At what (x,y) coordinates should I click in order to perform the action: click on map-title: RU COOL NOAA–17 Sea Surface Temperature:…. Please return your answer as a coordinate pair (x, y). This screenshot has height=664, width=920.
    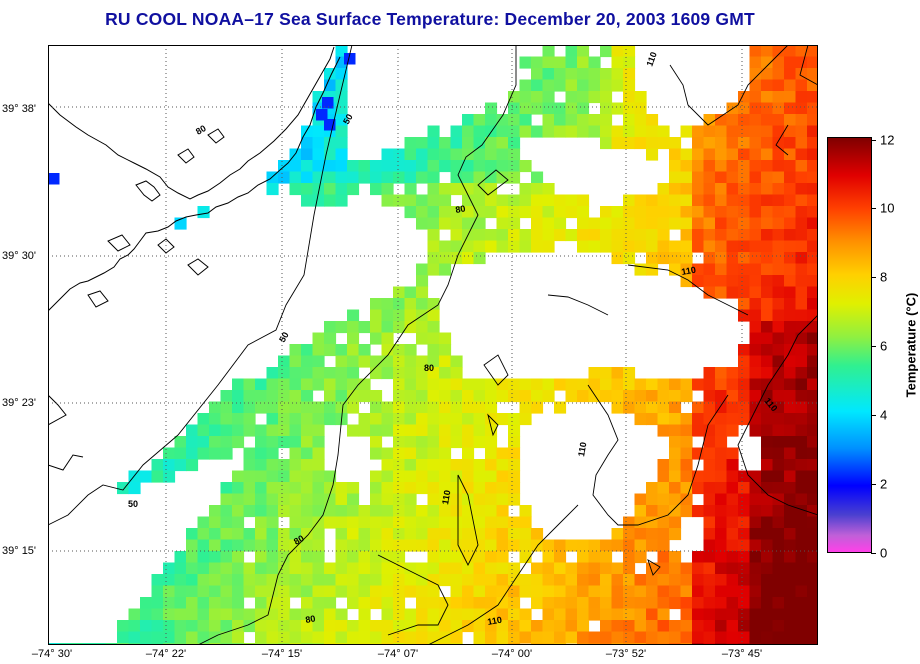
    Looking at the image, I should click on (430, 19).